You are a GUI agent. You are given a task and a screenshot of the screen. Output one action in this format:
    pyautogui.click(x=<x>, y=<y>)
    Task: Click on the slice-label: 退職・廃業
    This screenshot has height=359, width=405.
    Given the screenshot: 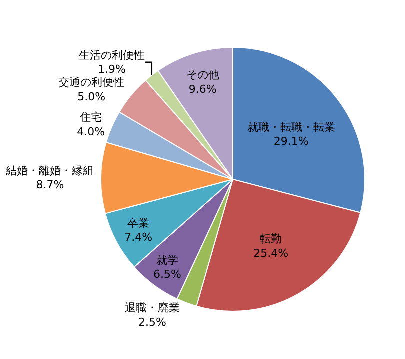 What is the action you would take?
    pyautogui.click(x=152, y=307)
    